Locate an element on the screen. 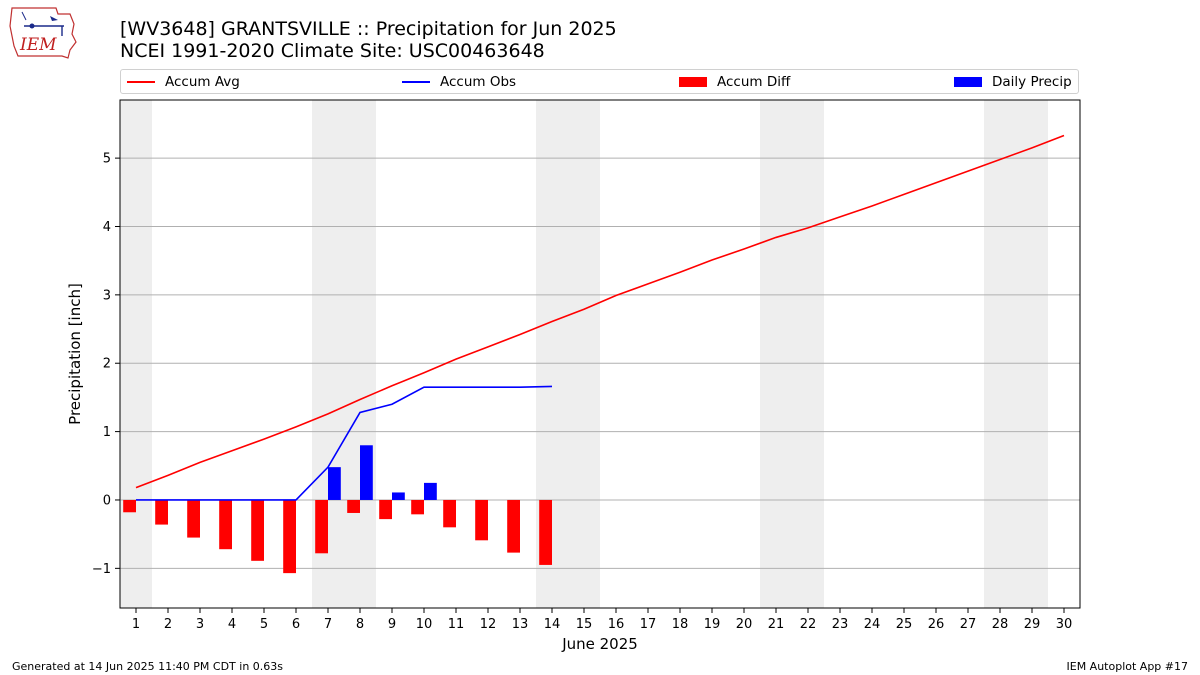 The width and height of the screenshot is (1200, 675). app-credit: IEM Autoplot App #17 is located at coordinates (1127, 666).